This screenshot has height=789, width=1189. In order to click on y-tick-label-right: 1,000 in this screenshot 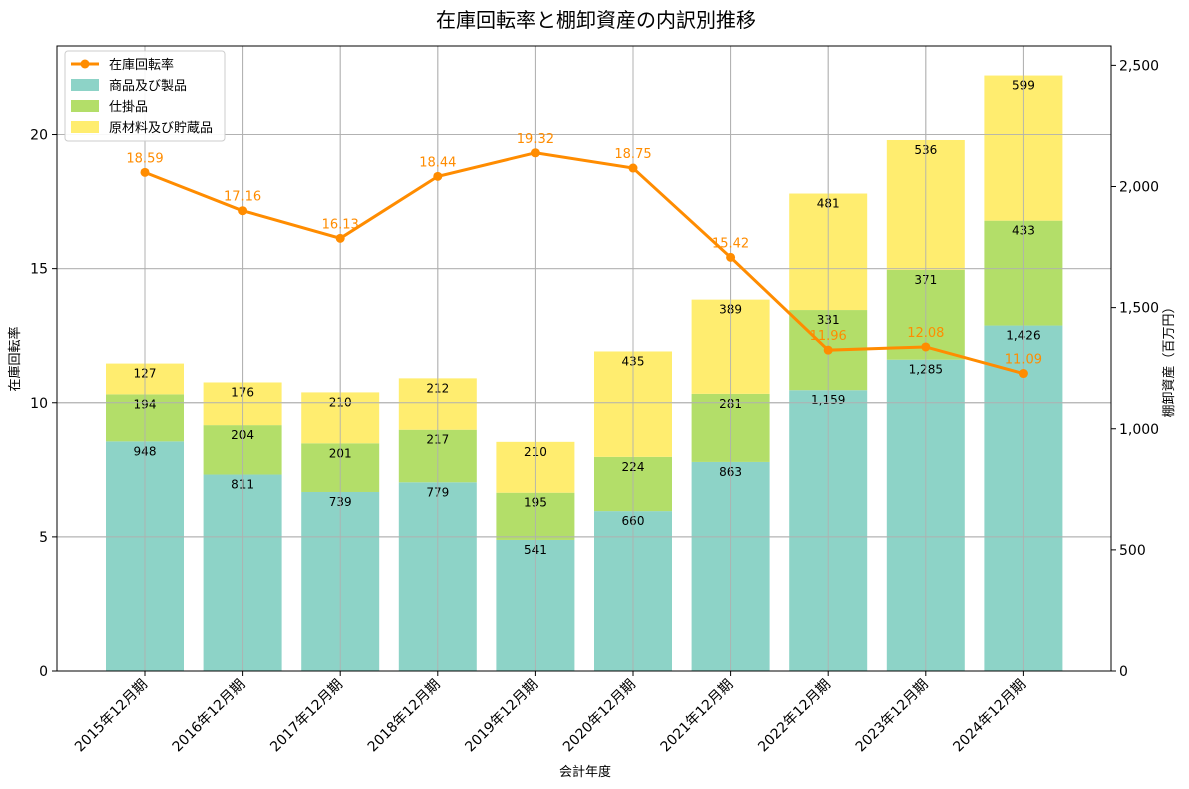, I will do `click(1139, 430)`.